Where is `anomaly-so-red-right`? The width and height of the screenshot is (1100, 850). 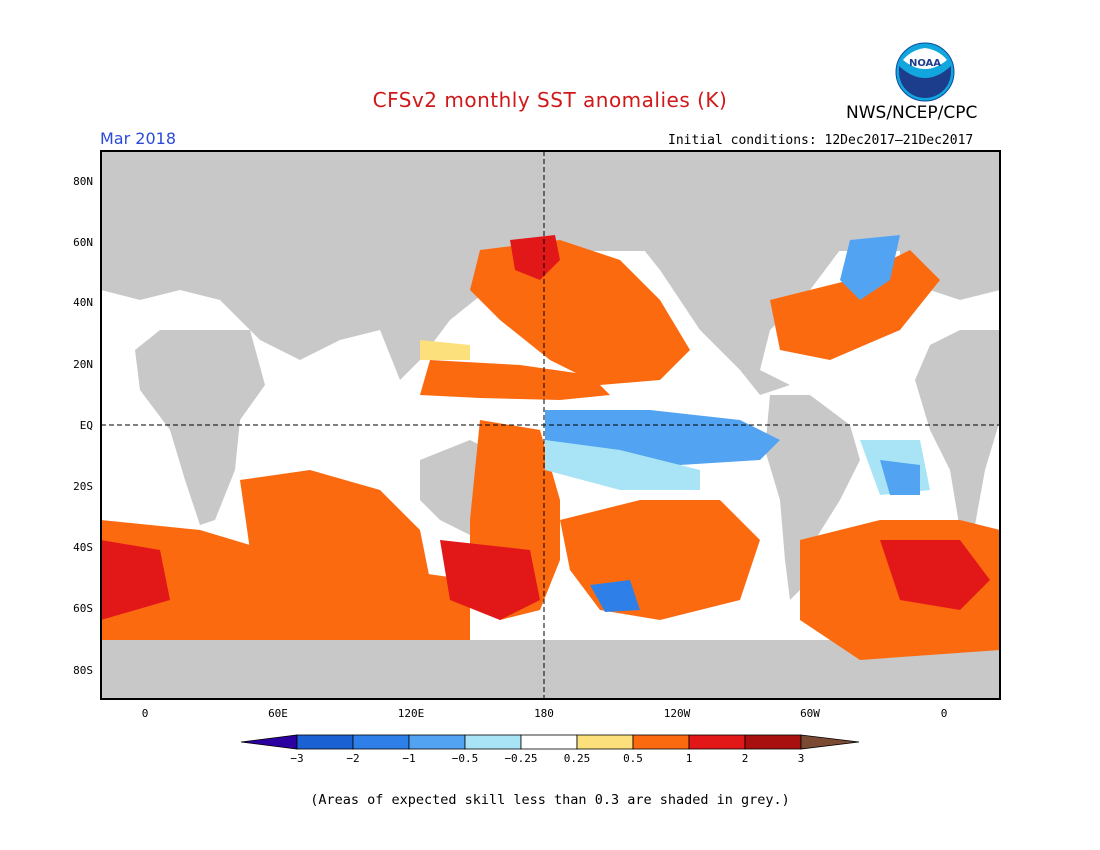
anomaly-so-red-right is located at coordinates (935, 575).